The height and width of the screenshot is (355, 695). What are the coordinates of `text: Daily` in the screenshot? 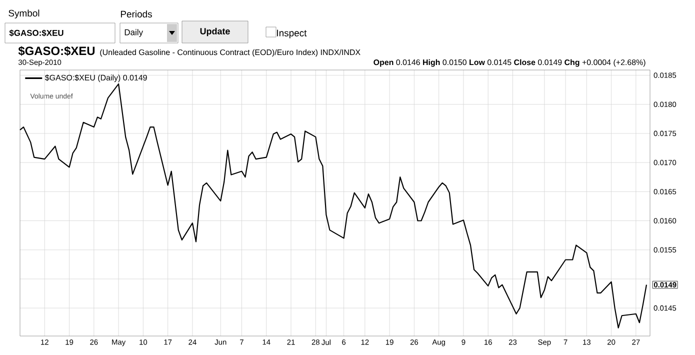 It's located at (134, 33).